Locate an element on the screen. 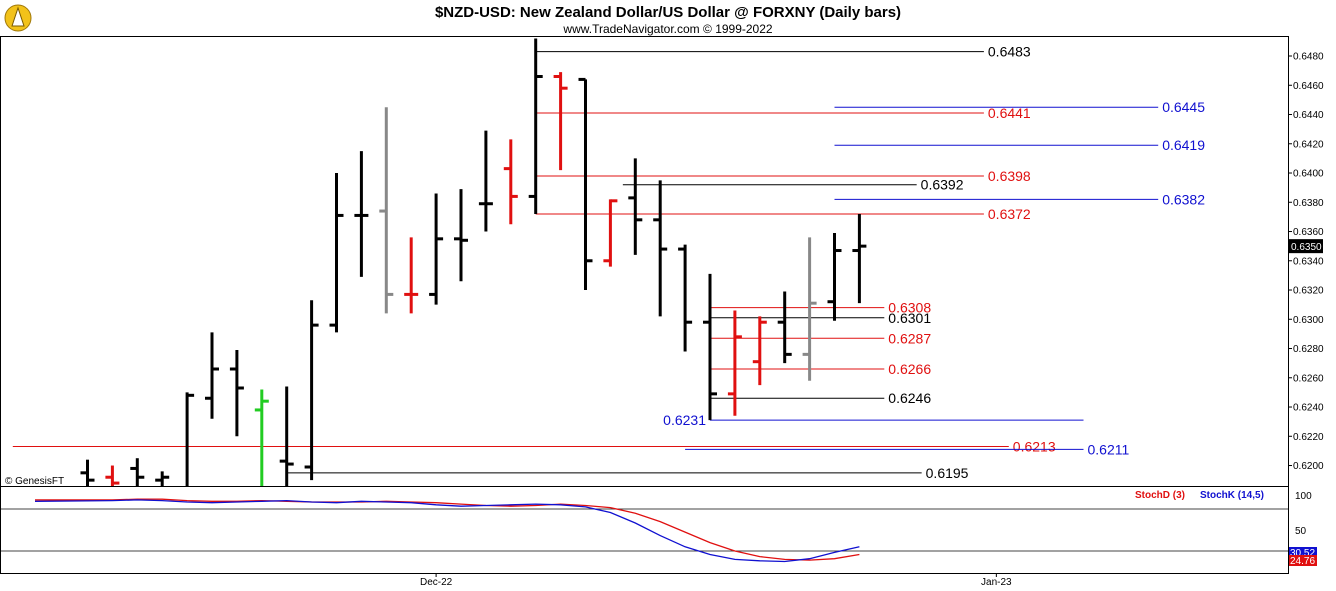 The image size is (1336, 591). stoch-d-value-badge is located at coordinates (1303, 560).